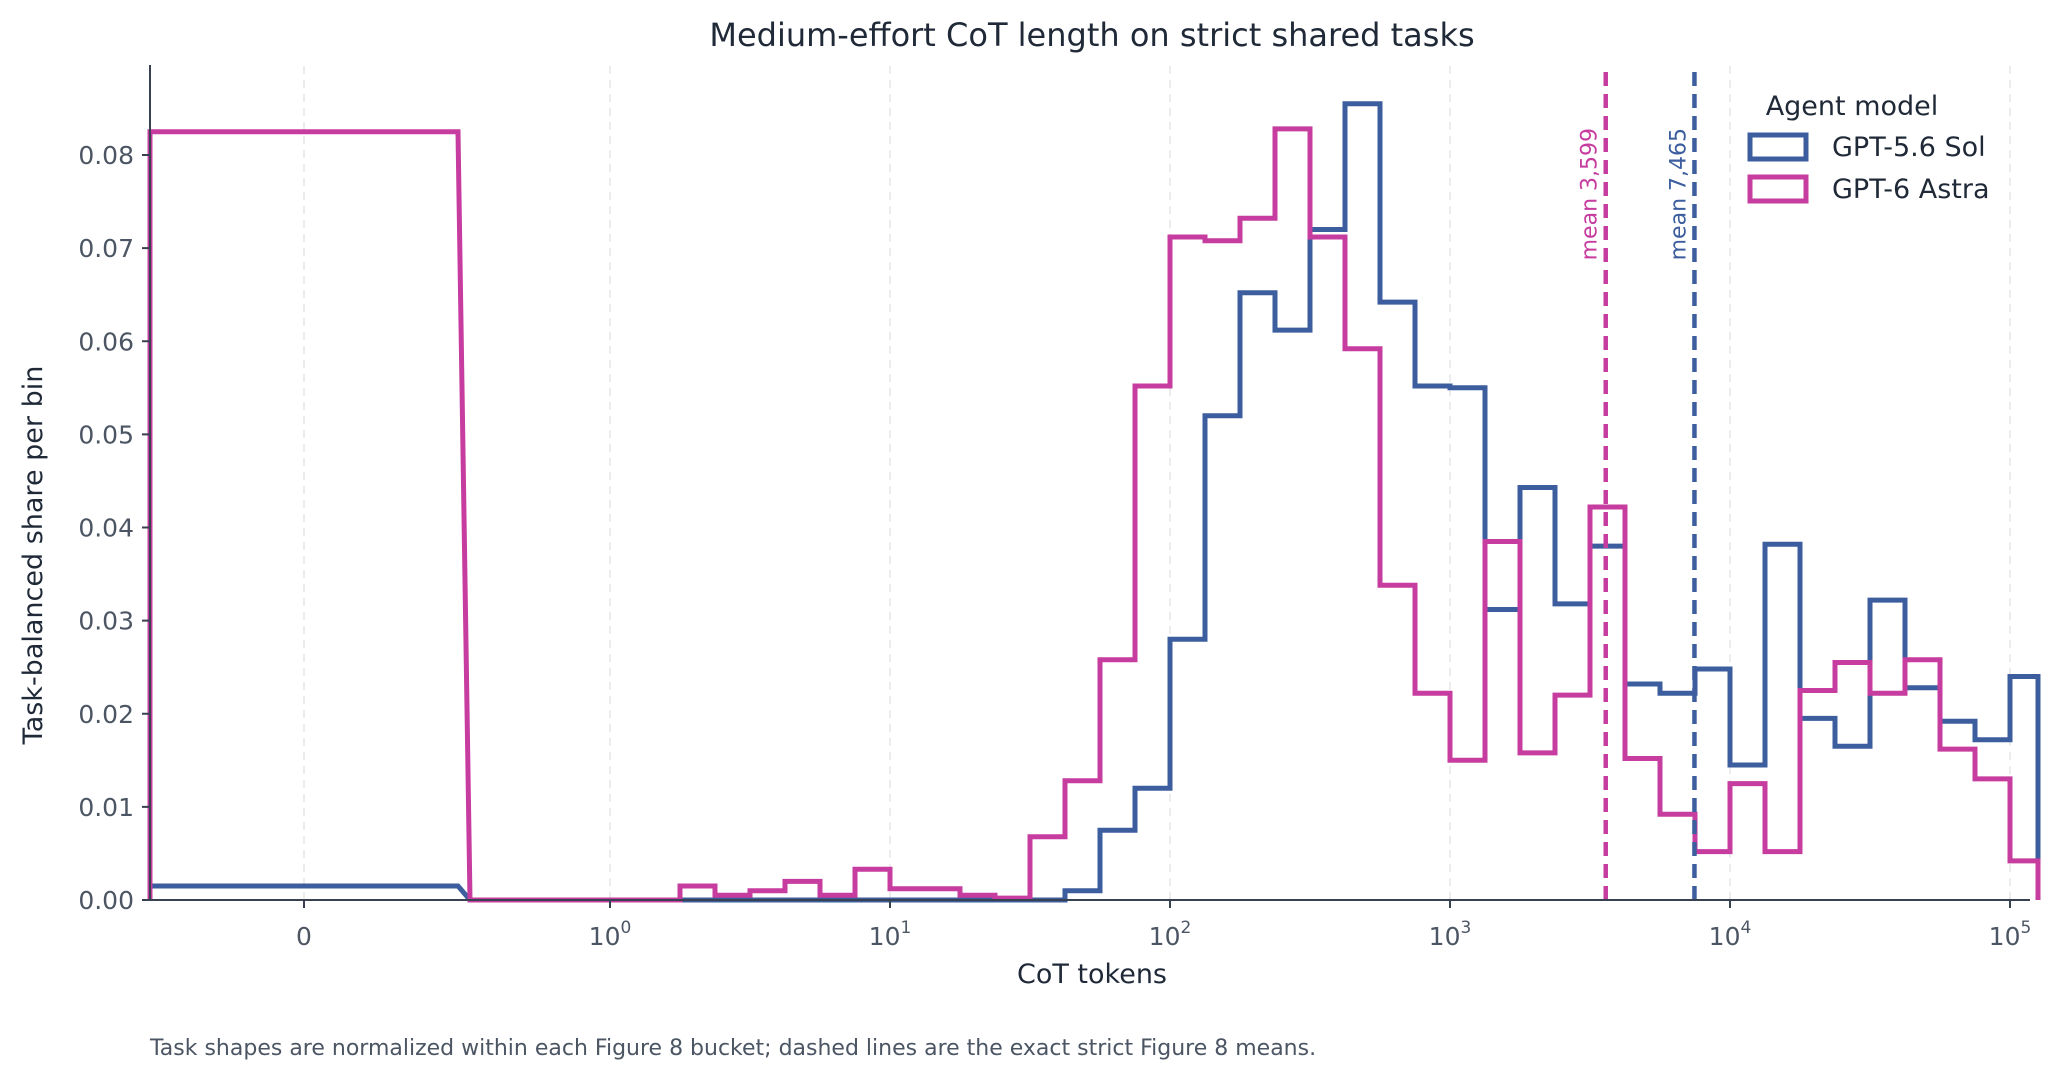 The height and width of the screenshot is (1085, 2048). I want to click on legend: Agent model GPT-5.6 Sol GPT-6 Astra, so click(1868, 148).